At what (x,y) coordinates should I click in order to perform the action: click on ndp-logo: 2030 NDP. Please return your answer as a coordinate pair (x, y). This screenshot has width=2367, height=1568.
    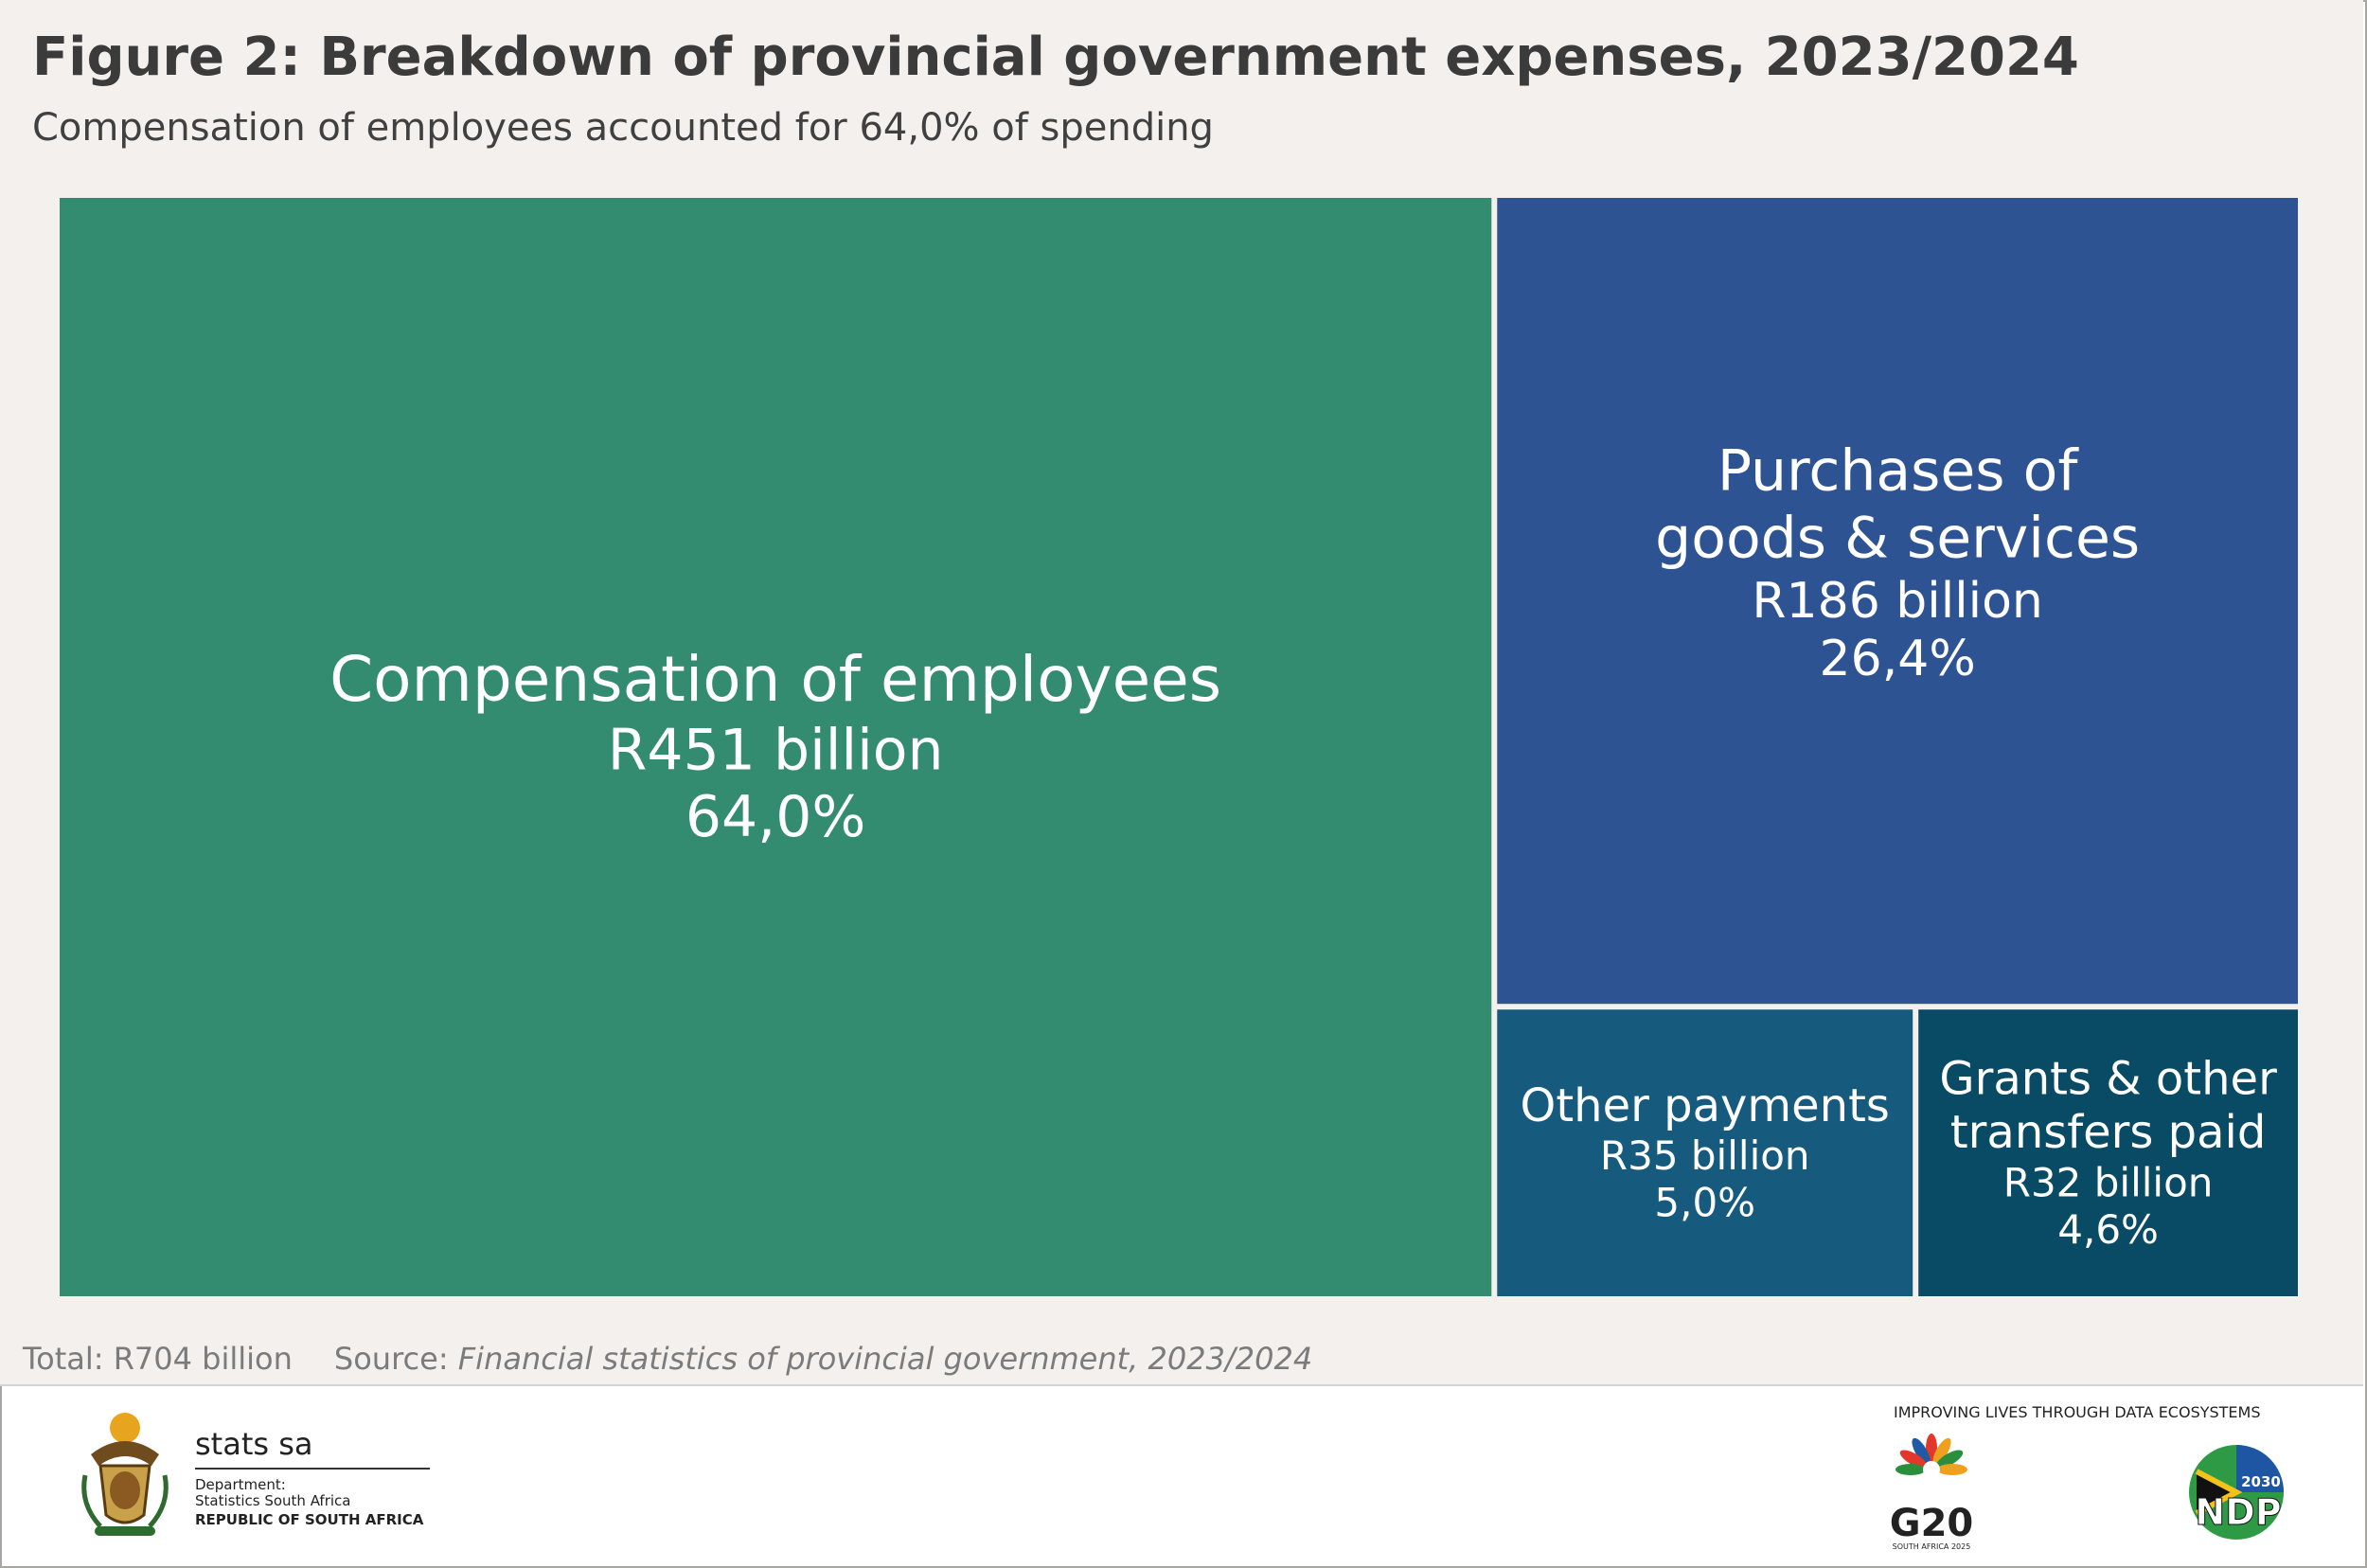
    Looking at the image, I should click on (2236, 1492).